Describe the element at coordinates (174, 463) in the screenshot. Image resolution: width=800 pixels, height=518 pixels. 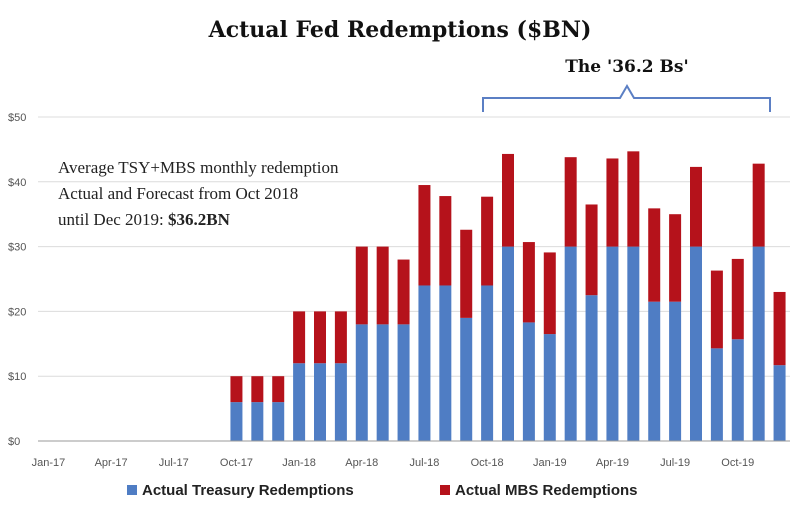
I see `x-tick-label: Jul-17` at that location.